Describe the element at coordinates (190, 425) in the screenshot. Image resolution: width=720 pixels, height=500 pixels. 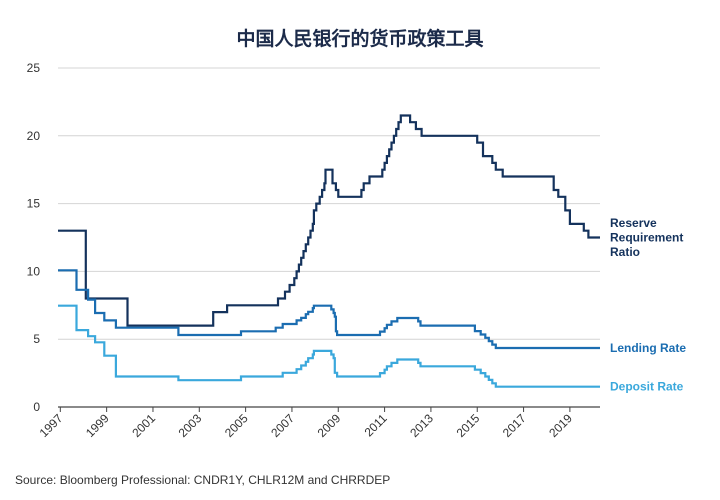
I see `x-tick-label: 2003` at that location.